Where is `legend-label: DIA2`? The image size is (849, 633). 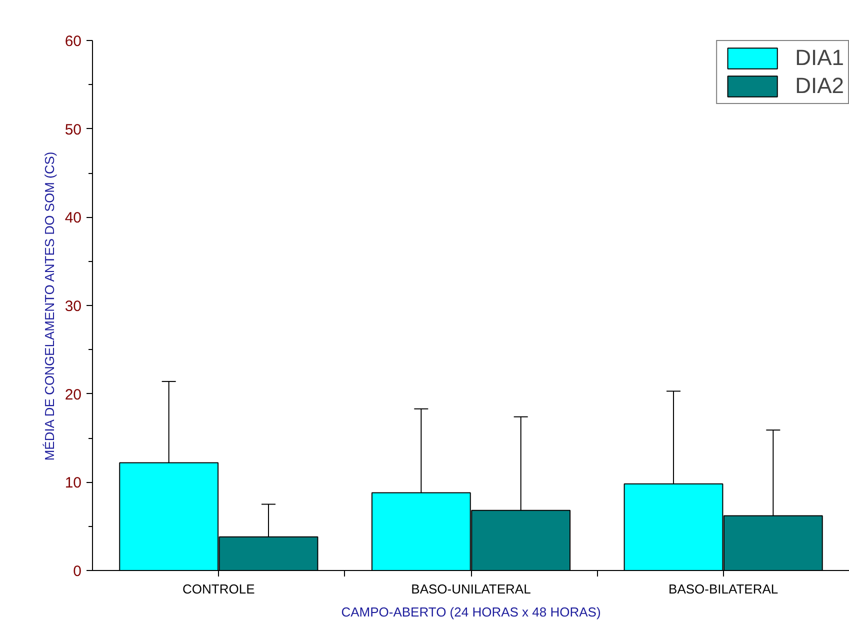
legend-label: DIA2 is located at coordinates (819, 86).